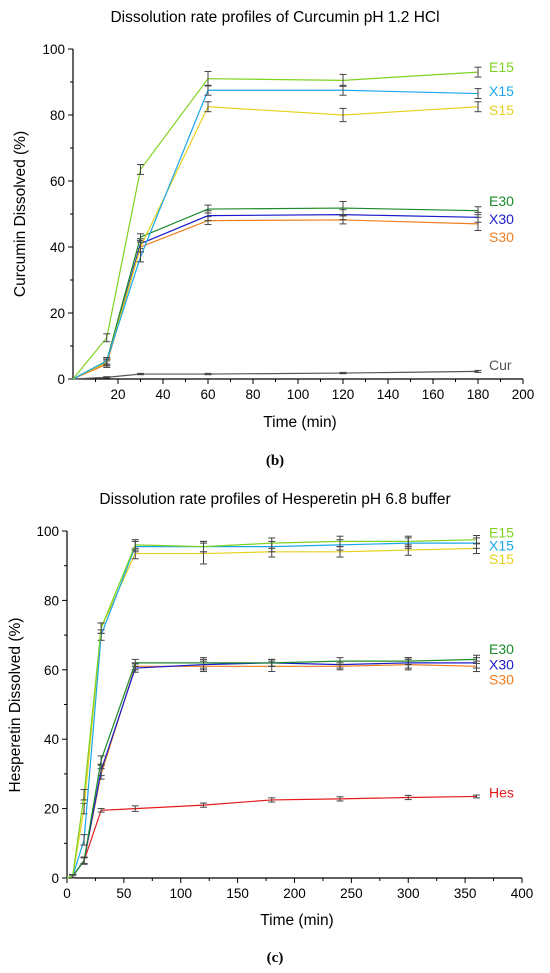  Describe the element at coordinates (237, 893) in the screenshot. I see `x-tick-label: 150` at that location.